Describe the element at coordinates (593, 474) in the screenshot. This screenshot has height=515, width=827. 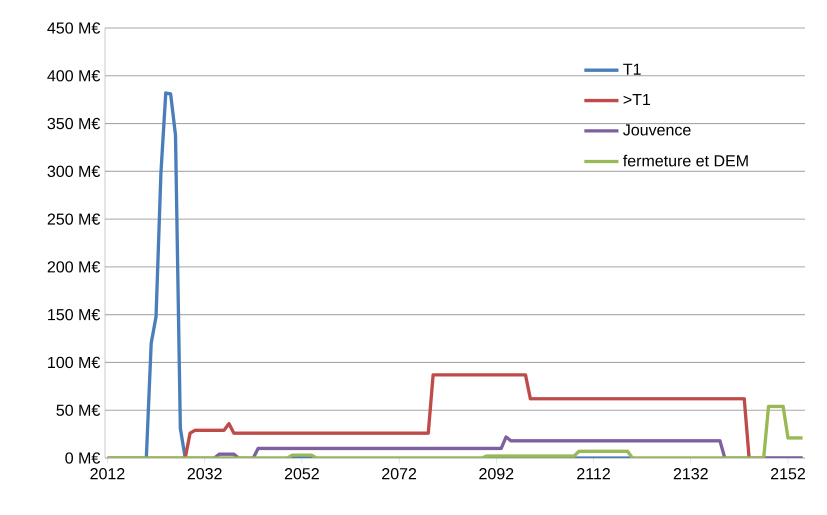
I see `x-tick-label: 2112` at that location.